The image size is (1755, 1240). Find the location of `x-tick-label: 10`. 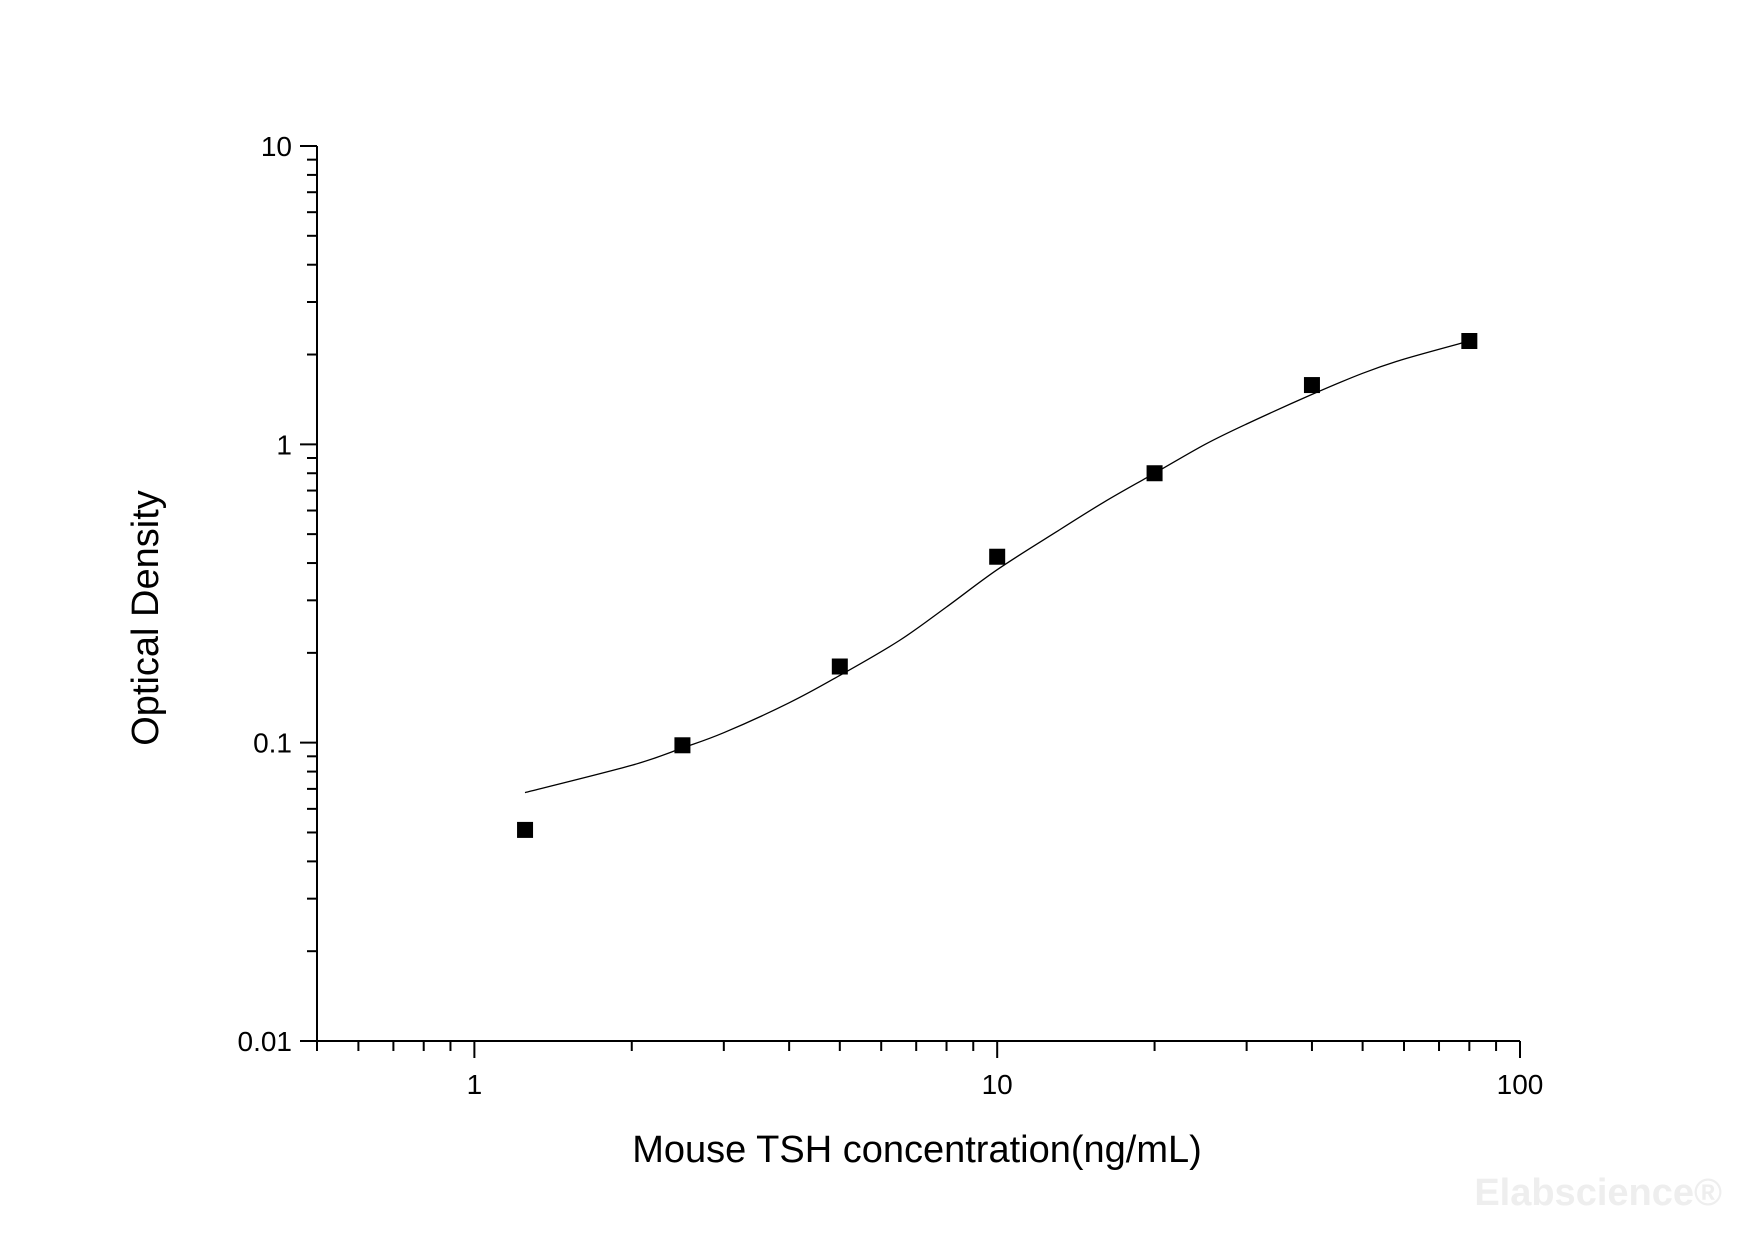

x-tick-label: 10 is located at coordinates (997, 1084).